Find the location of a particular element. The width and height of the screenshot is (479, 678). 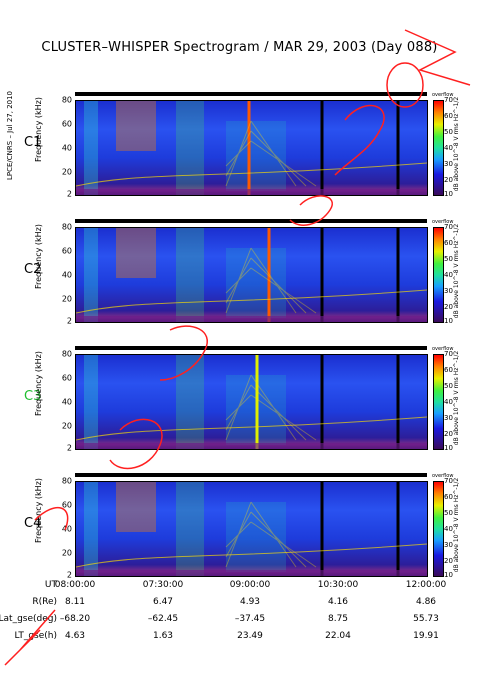

satellite-label: C3 is located at coordinates (33, 396).